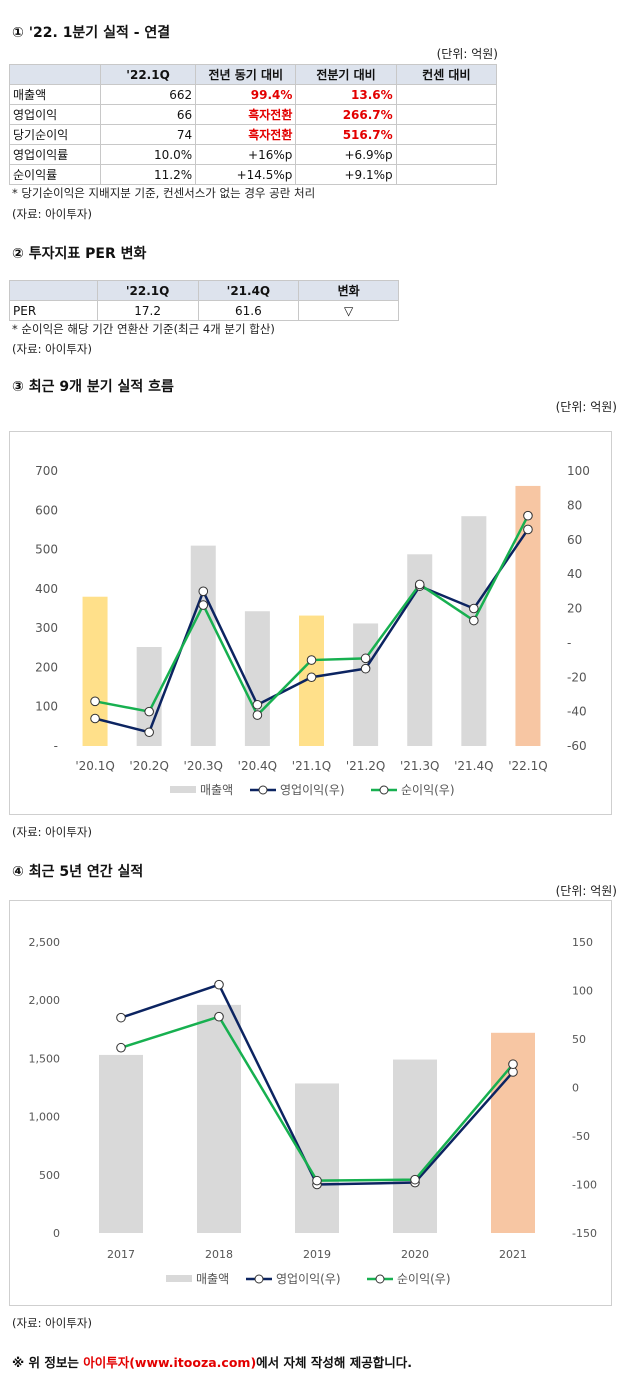  I want to click on section2-note: * 순이익은 해당 기간 연환산 기준(최근 4개 분기 합산), so click(143, 329).